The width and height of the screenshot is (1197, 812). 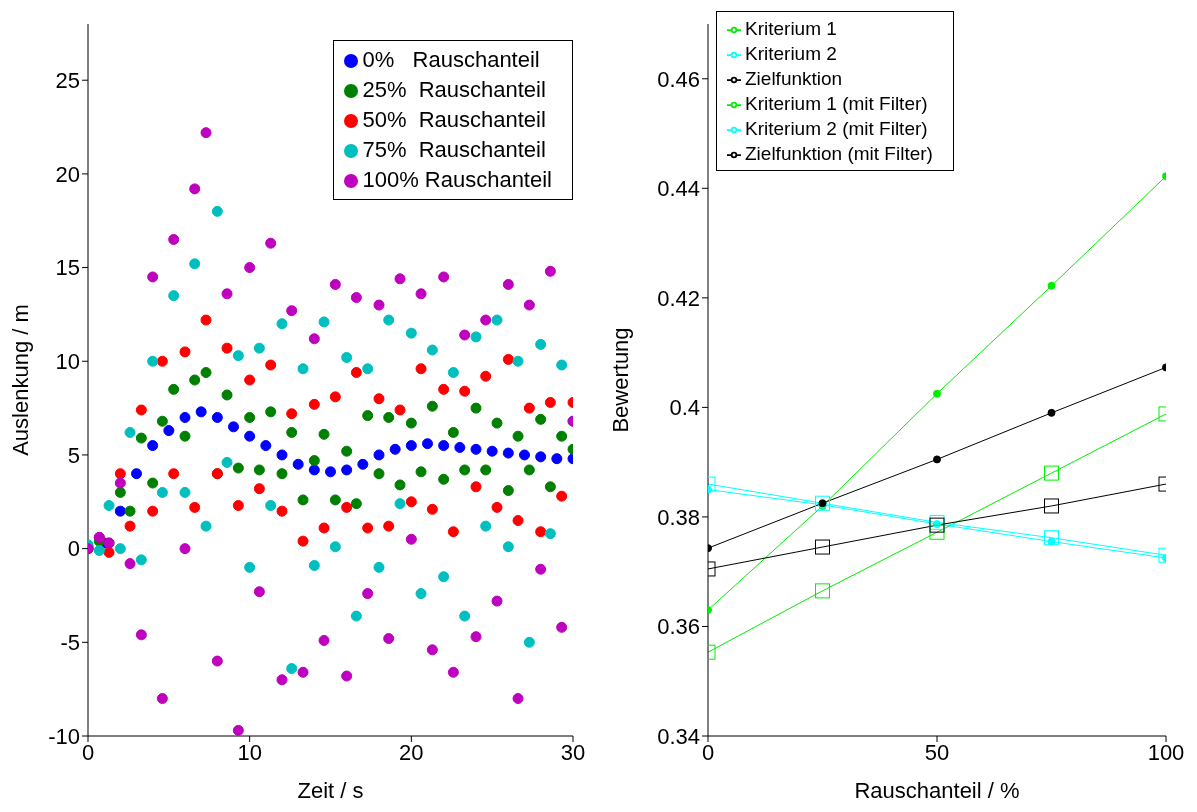 What do you see at coordinates (67, 268) in the screenshot?
I see `y-tick-label: 15` at bounding box center [67, 268].